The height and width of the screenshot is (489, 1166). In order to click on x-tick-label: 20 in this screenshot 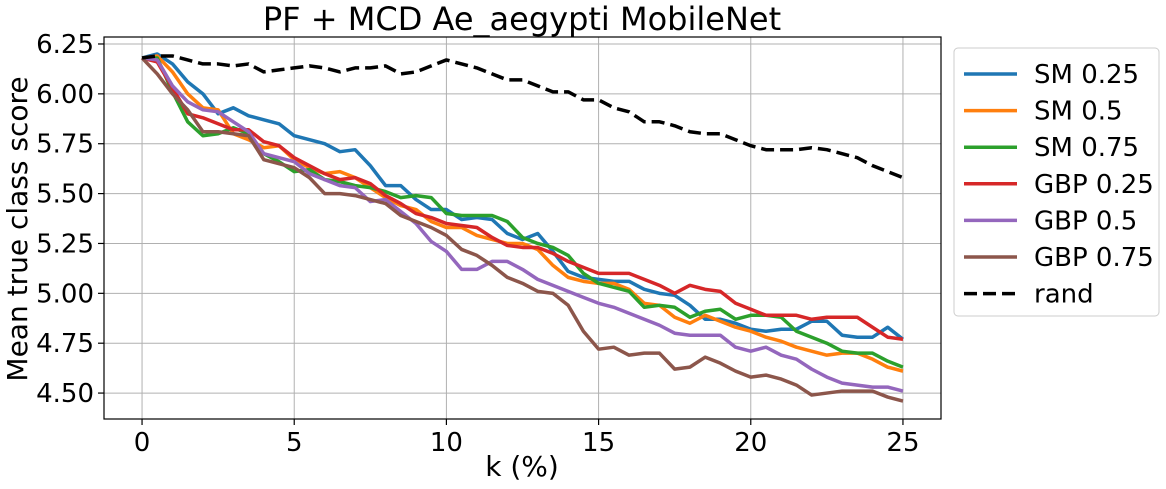, I will do `click(750, 443)`.